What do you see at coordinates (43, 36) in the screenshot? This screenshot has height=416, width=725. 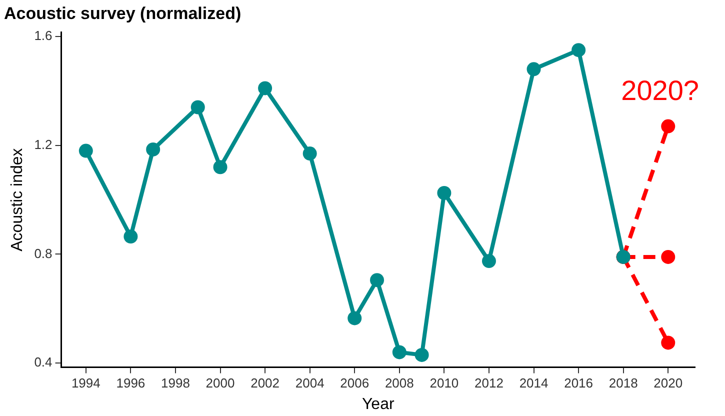 I see `y-tick-label: 1.6` at bounding box center [43, 36].